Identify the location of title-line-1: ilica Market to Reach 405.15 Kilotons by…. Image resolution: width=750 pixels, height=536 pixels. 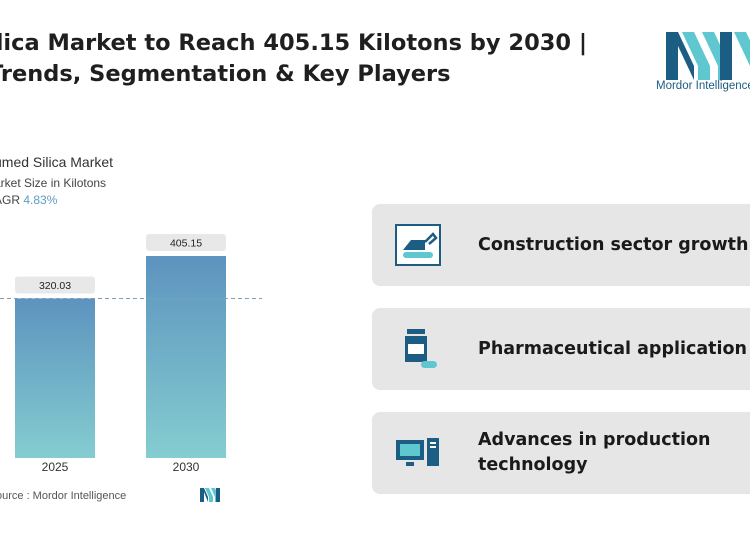
(294, 43).